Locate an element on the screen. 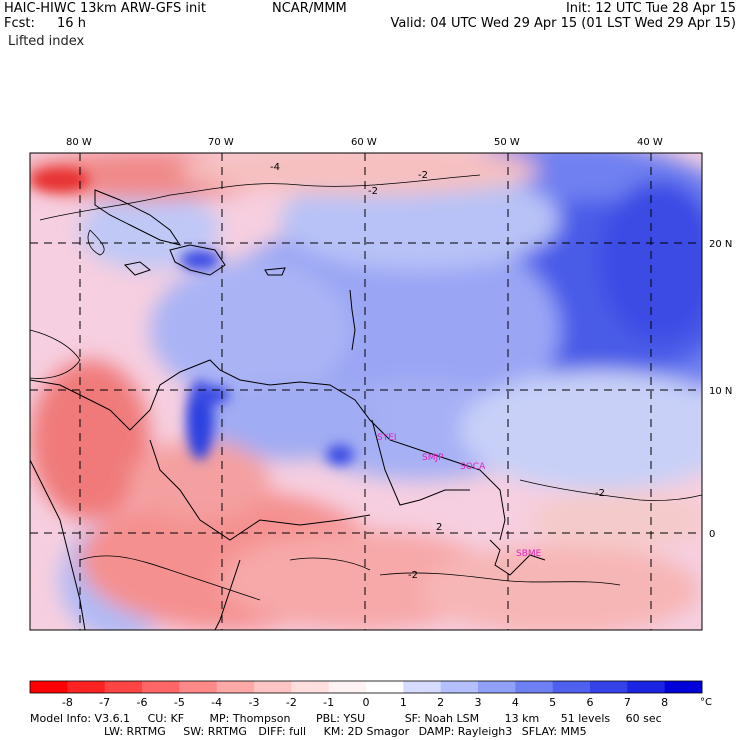 This screenshot has height=740, width=740. lon-label: 50 W is located at coordinates (507, 142).